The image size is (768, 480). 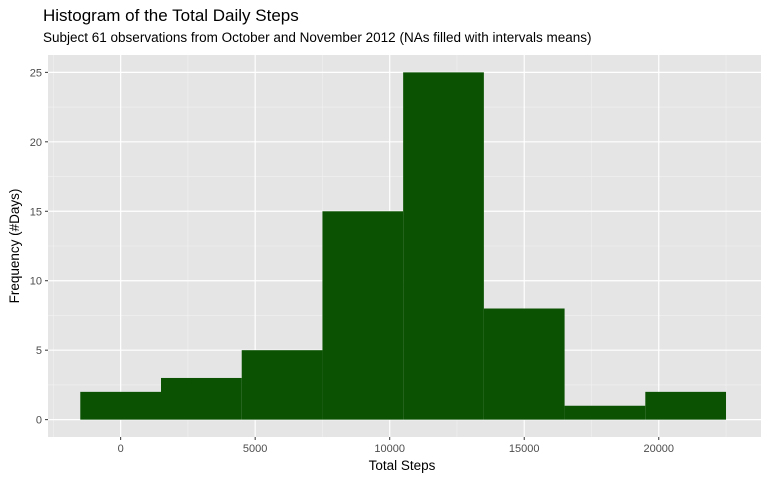 What do you see at coordinates (389, 449) in the screenshot?
I see `x-tick-label: 10000` at bounding box center [389, 449].